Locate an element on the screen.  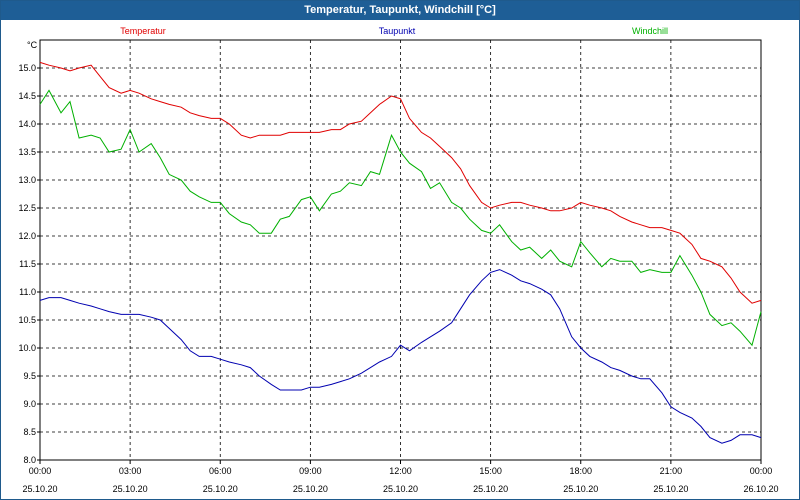
y-tick-label: 14.5 is located at coordinates (27, 96).